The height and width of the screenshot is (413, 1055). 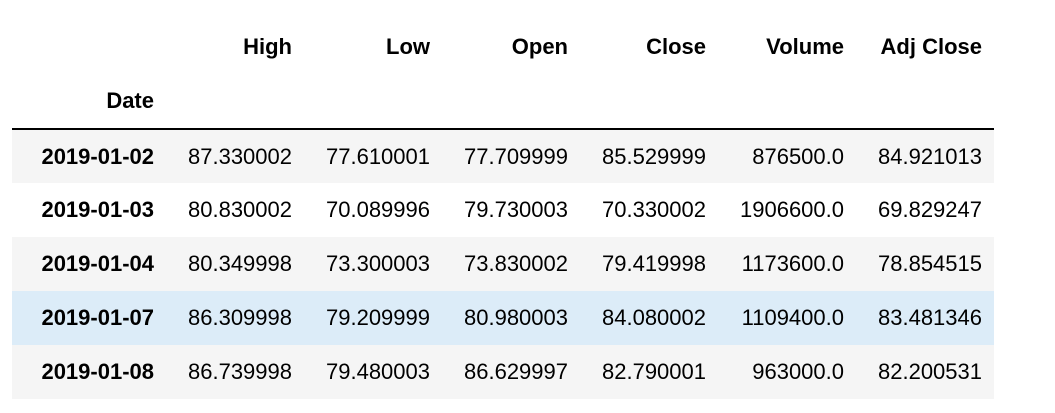 What do you see at coordinates (930, 317) in the screenshot?
I see `cell-adj-close: 83.481346` at bounding box center [930, 317].